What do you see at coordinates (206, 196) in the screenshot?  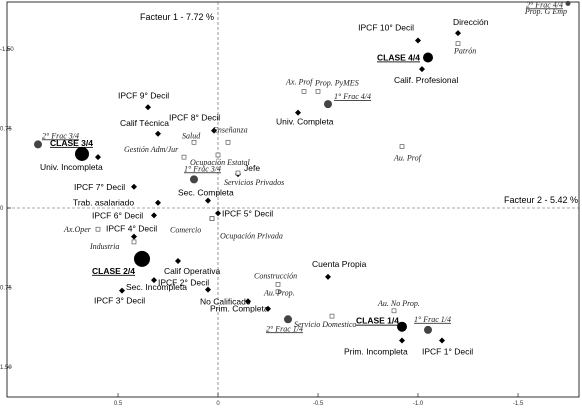 I see `point-sec-completa: Sec. Completa` at bounding box center [206, 196].